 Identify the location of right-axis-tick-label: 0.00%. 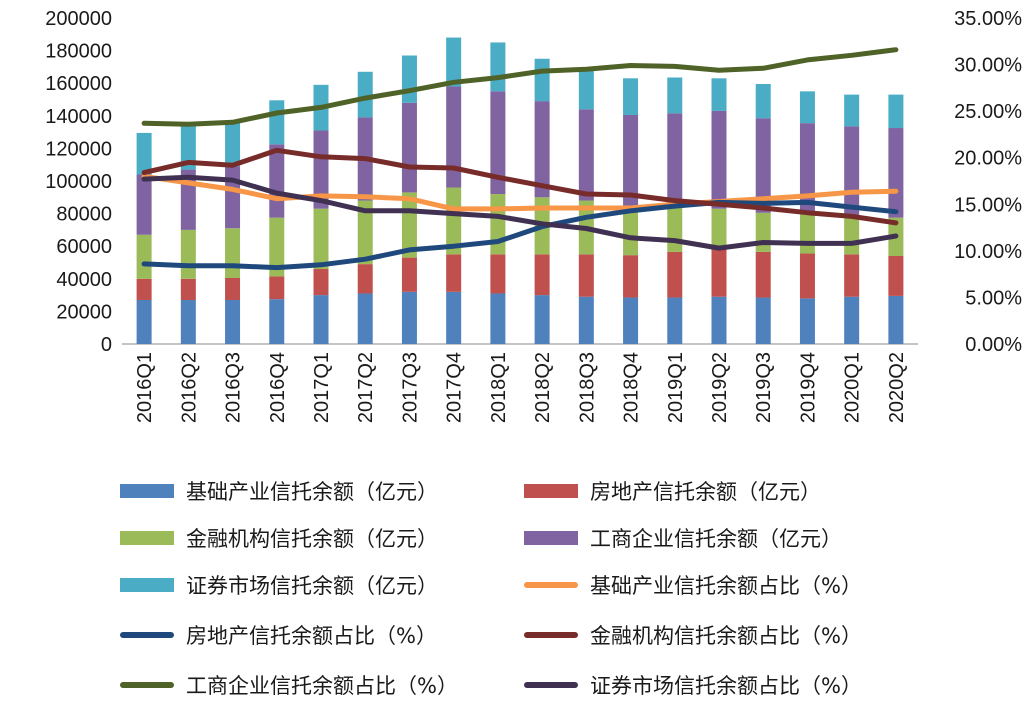
(993, 345).